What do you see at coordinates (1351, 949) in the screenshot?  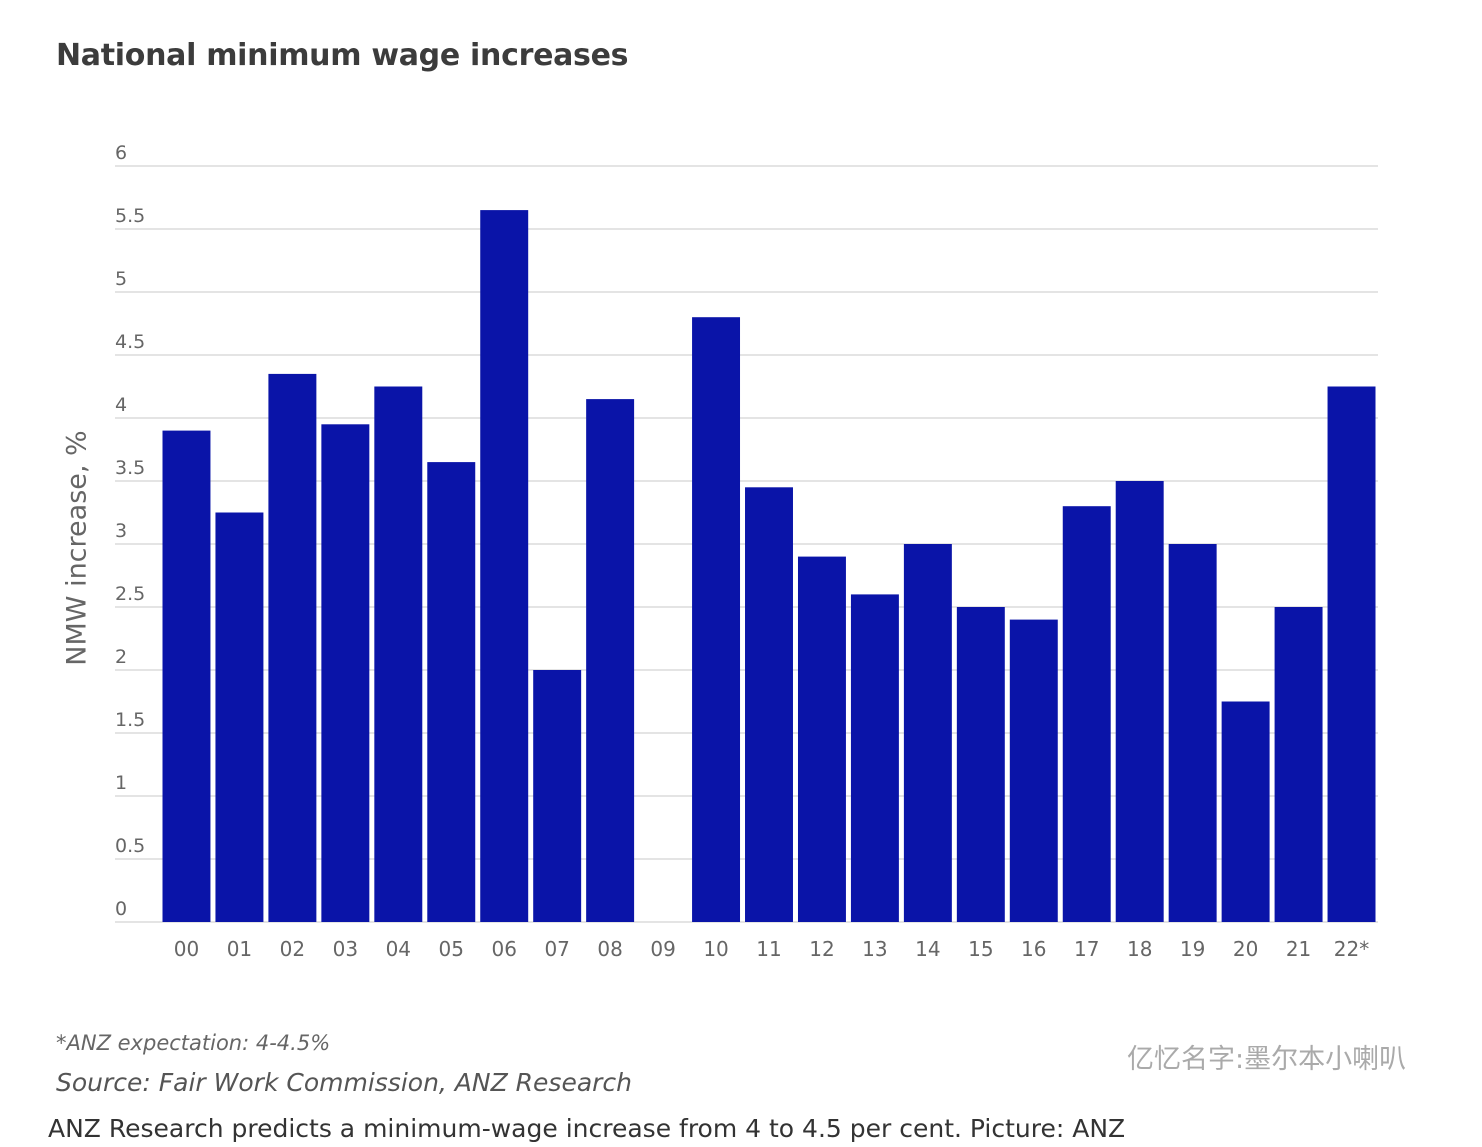 I see `x-tick-label: 22*` at bounding box center [1351, 949].